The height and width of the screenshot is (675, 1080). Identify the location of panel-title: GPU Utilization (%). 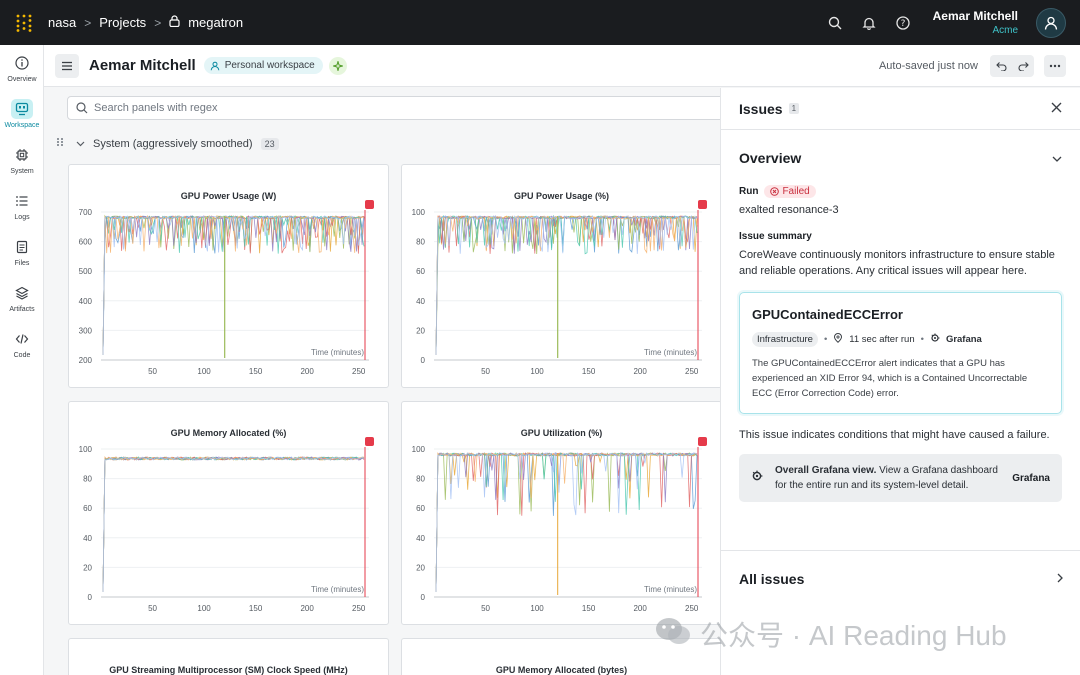
(561, 433).